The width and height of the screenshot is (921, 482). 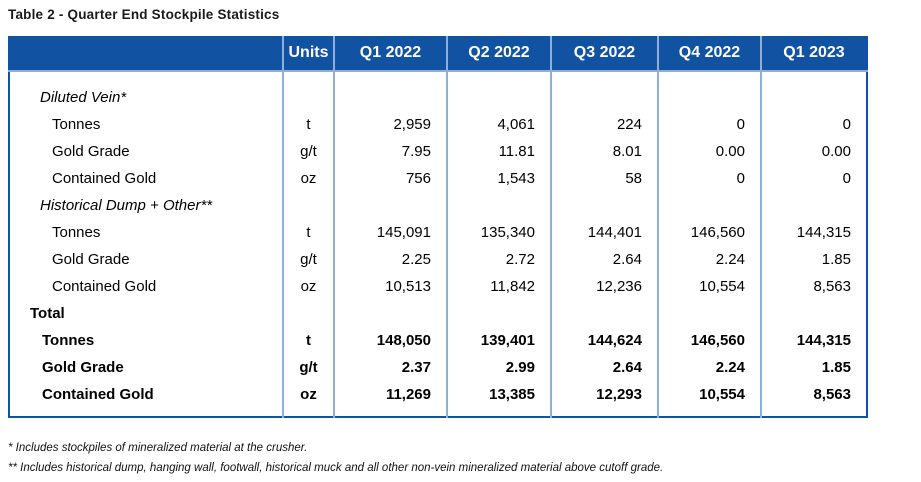 I want to click on value-cell: 11,269, so click(x=390, y=394).